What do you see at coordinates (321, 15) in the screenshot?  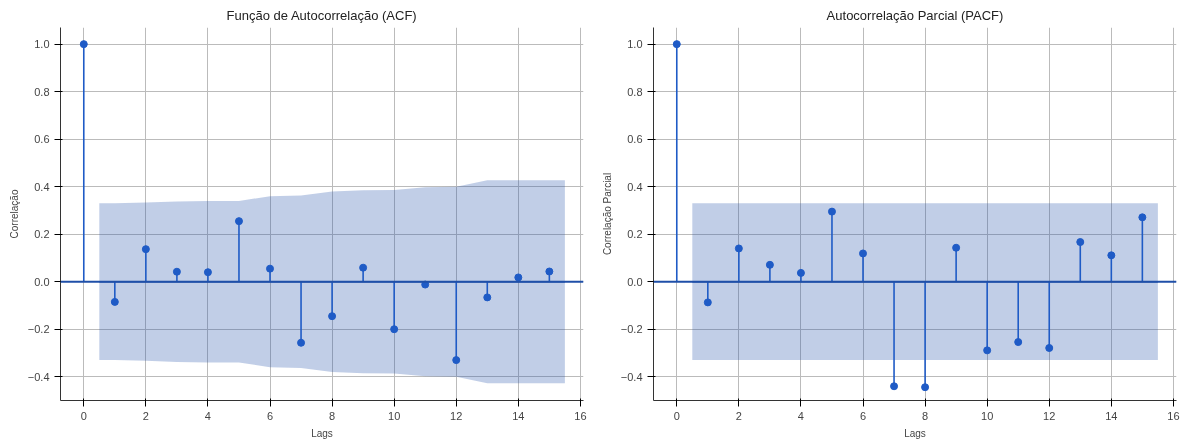 I see `chart-title: Função de Autocorrelação (ACF)` at bounding box center [321, 15].